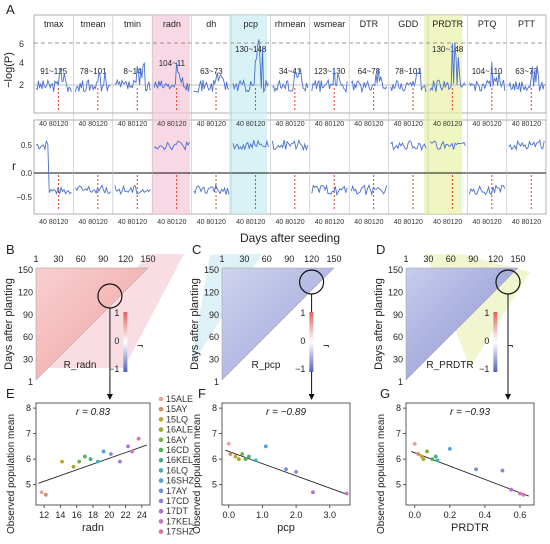  I want to click on heatmap-xtick: 1, so click(221, 259).